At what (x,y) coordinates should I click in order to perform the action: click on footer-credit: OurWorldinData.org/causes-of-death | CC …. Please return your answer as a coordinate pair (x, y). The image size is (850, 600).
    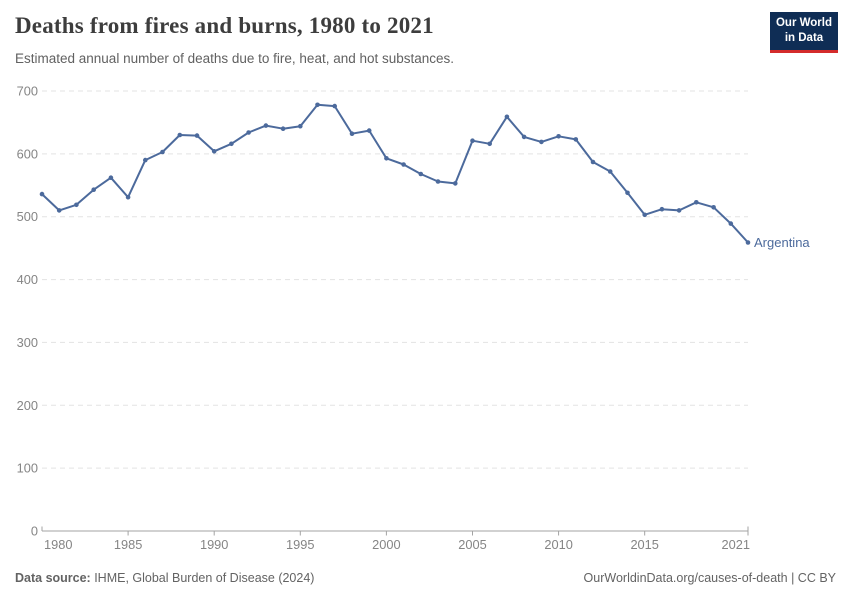
    Looking at the image, I should click on (710, 578).